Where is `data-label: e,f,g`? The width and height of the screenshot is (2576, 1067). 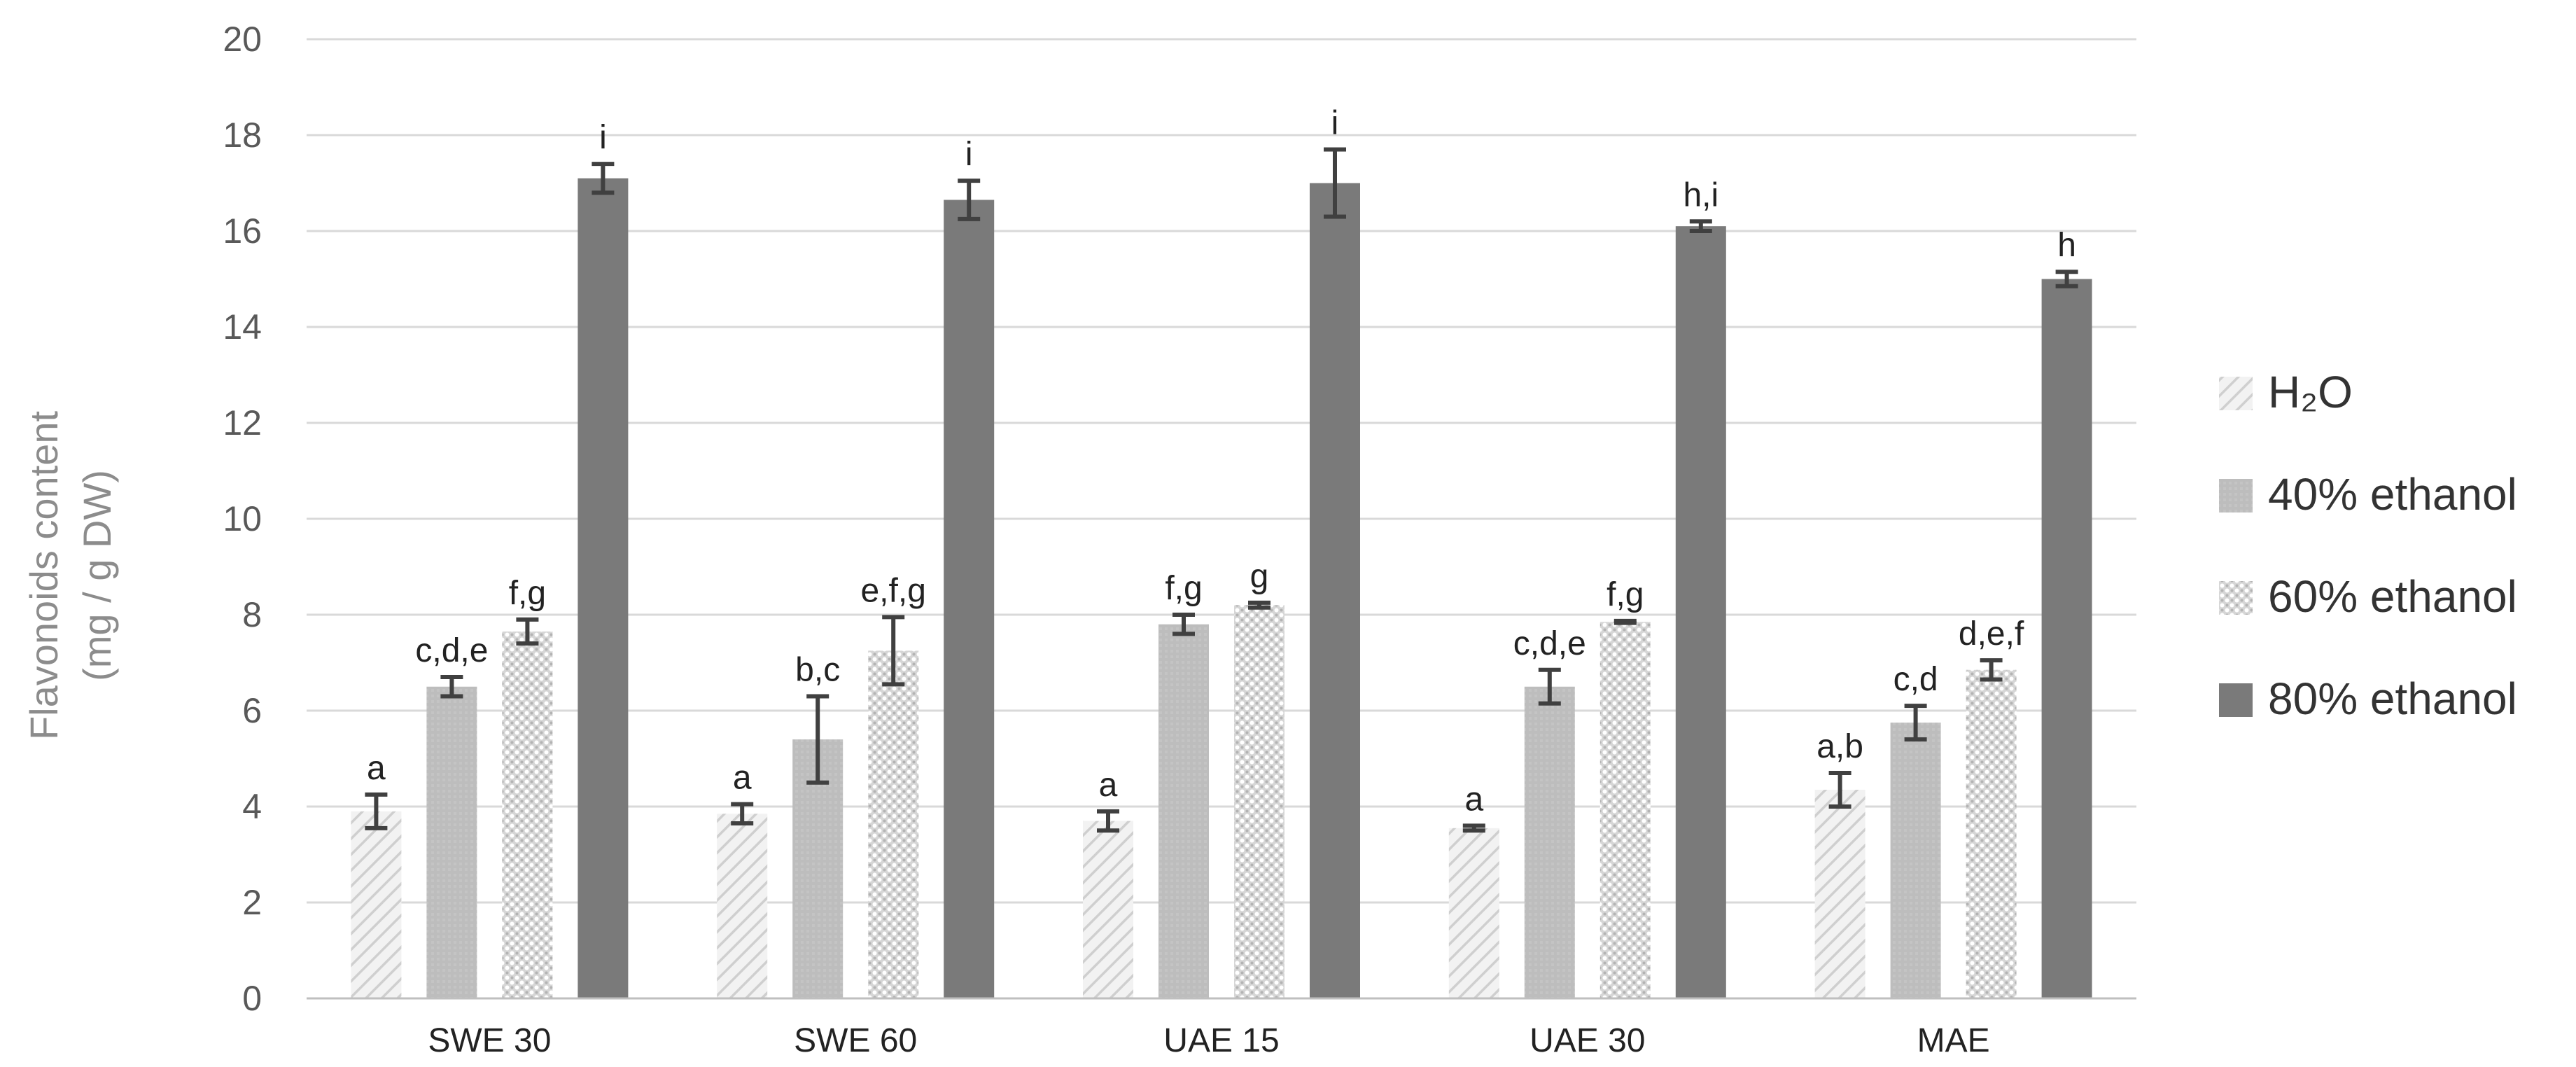
data-label: e,f,g is located at coordinates (892, 590).